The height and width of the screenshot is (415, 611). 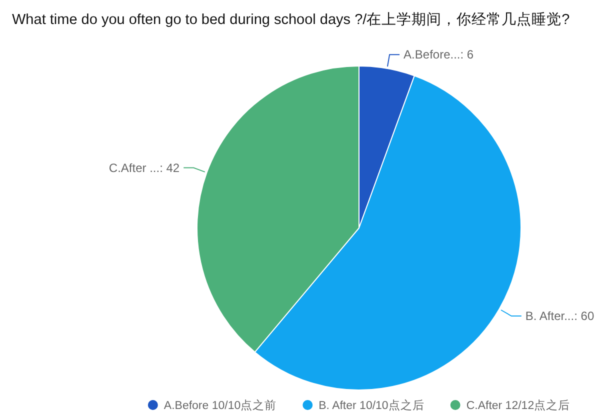 What do you see at coordinates (144, 167) in the screenshot?
I see `data-label: C.After ...: 42` at bounding box center [144, 167].